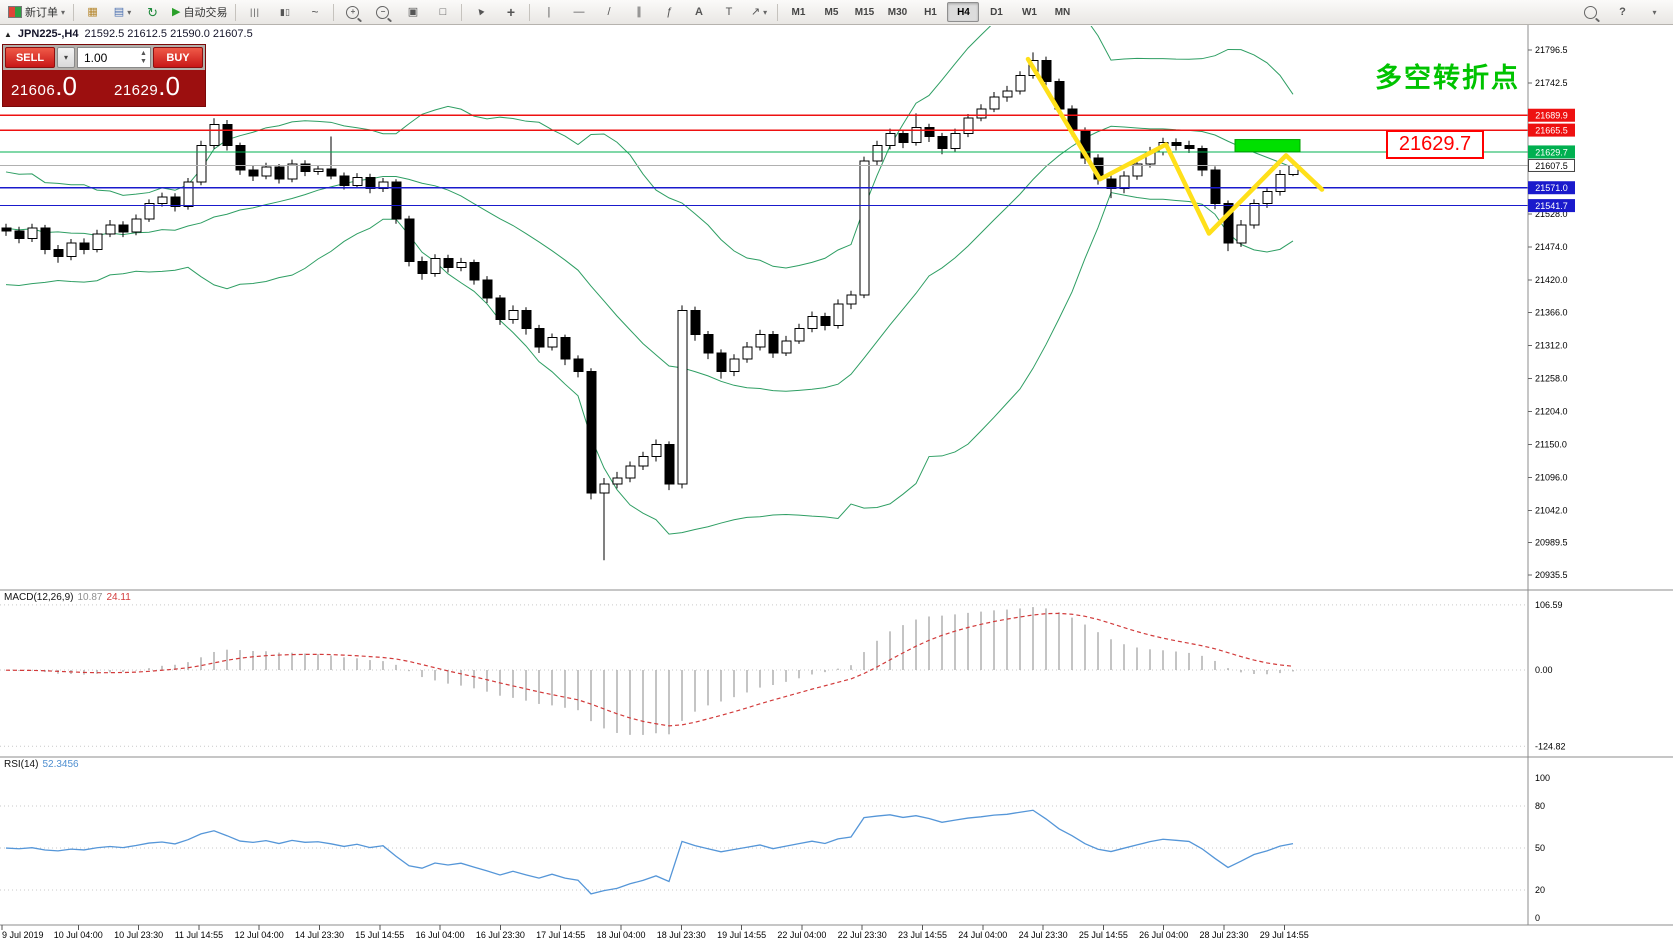 This screenshot has height=950, width=1673. I want to click on toolbar-separator, so click(778, 12).